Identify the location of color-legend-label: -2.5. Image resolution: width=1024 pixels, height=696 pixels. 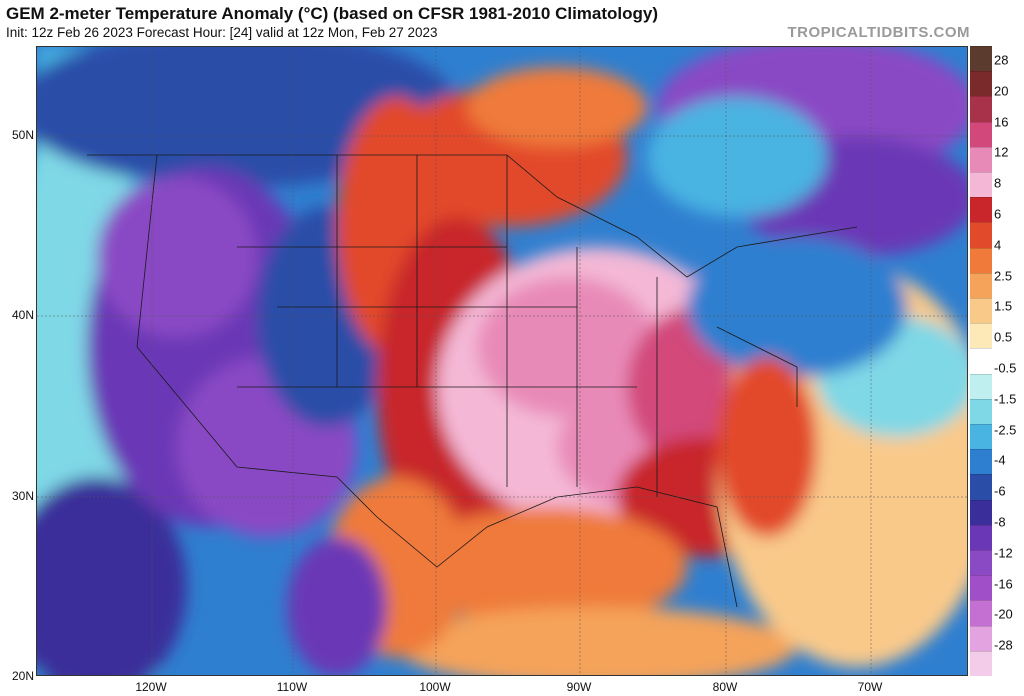
(1005, 430).